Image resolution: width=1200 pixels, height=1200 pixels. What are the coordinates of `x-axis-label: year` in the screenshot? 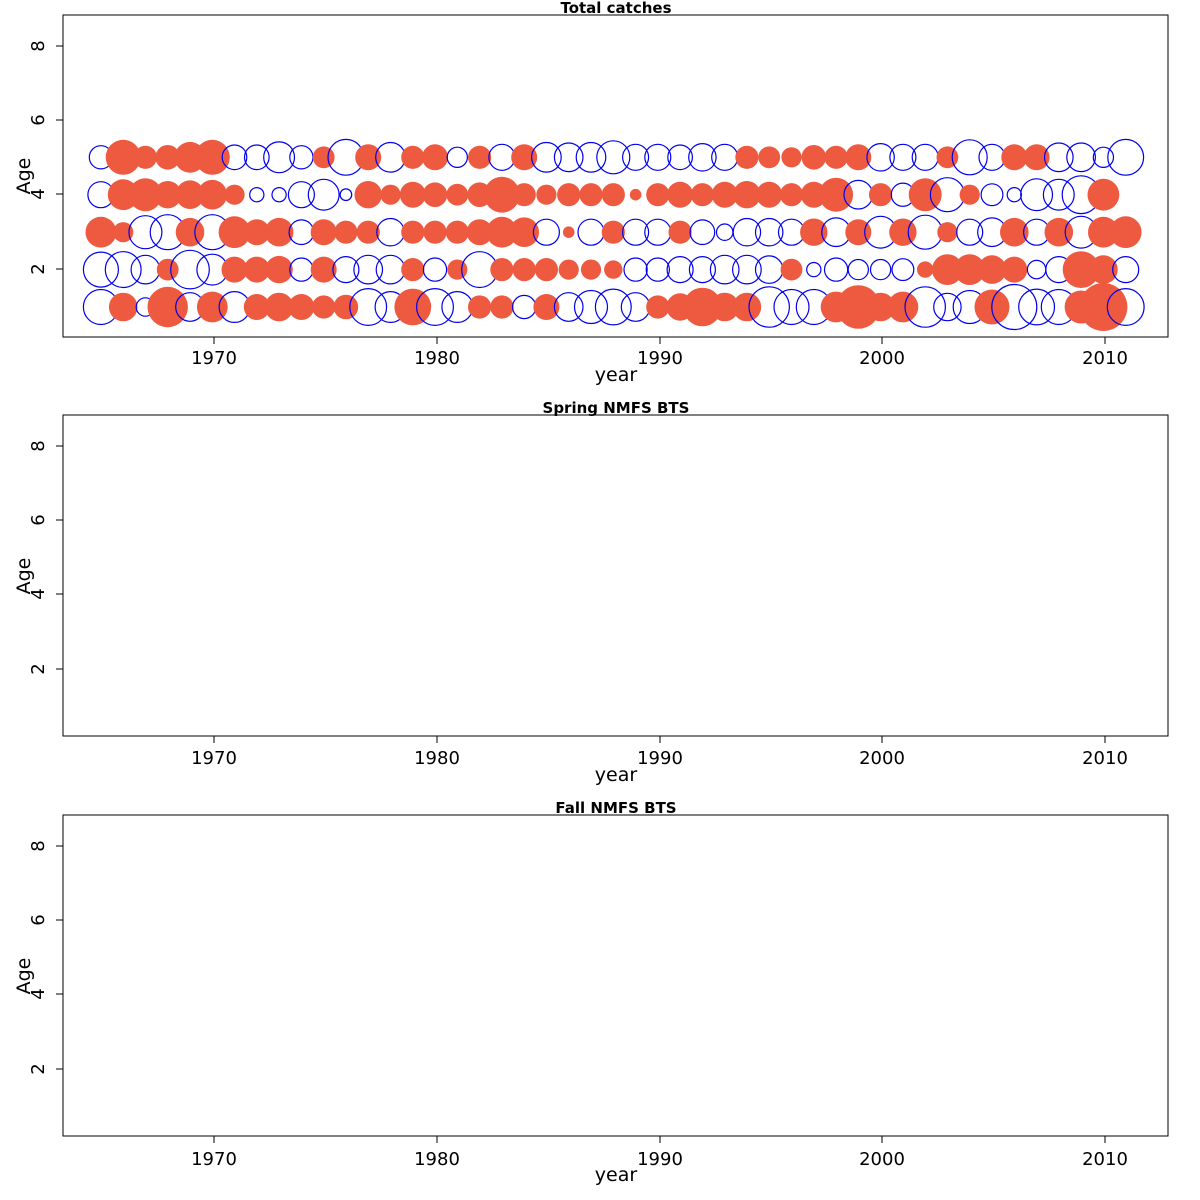 It's located at (616, 1175).